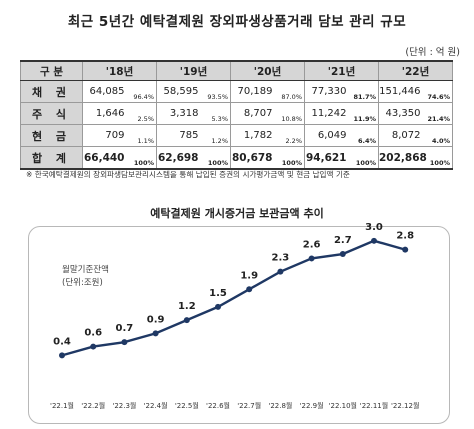  Describe the element at coordinates (104, 135) in the screenshot. I see `cell-value: 709` at that location.